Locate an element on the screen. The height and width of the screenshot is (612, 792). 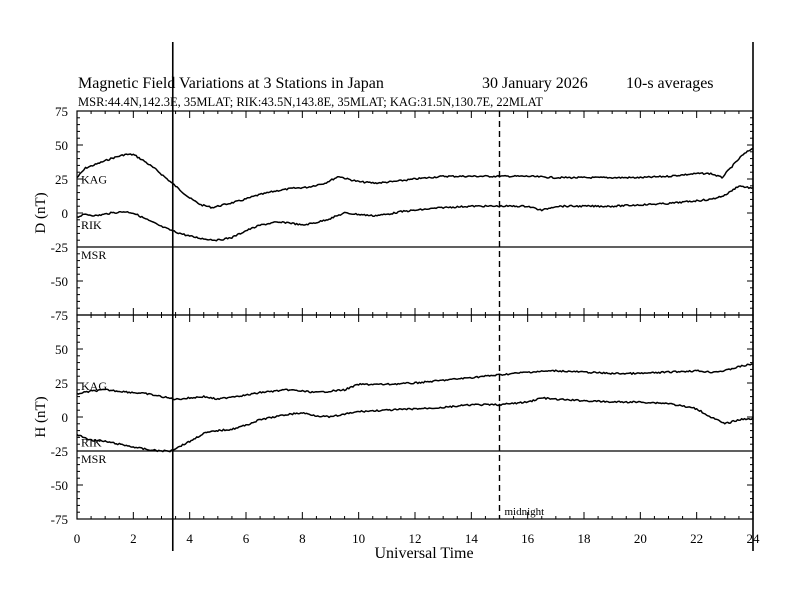
chart-date: 30 January 2026 is located at coordinates (535, 83).